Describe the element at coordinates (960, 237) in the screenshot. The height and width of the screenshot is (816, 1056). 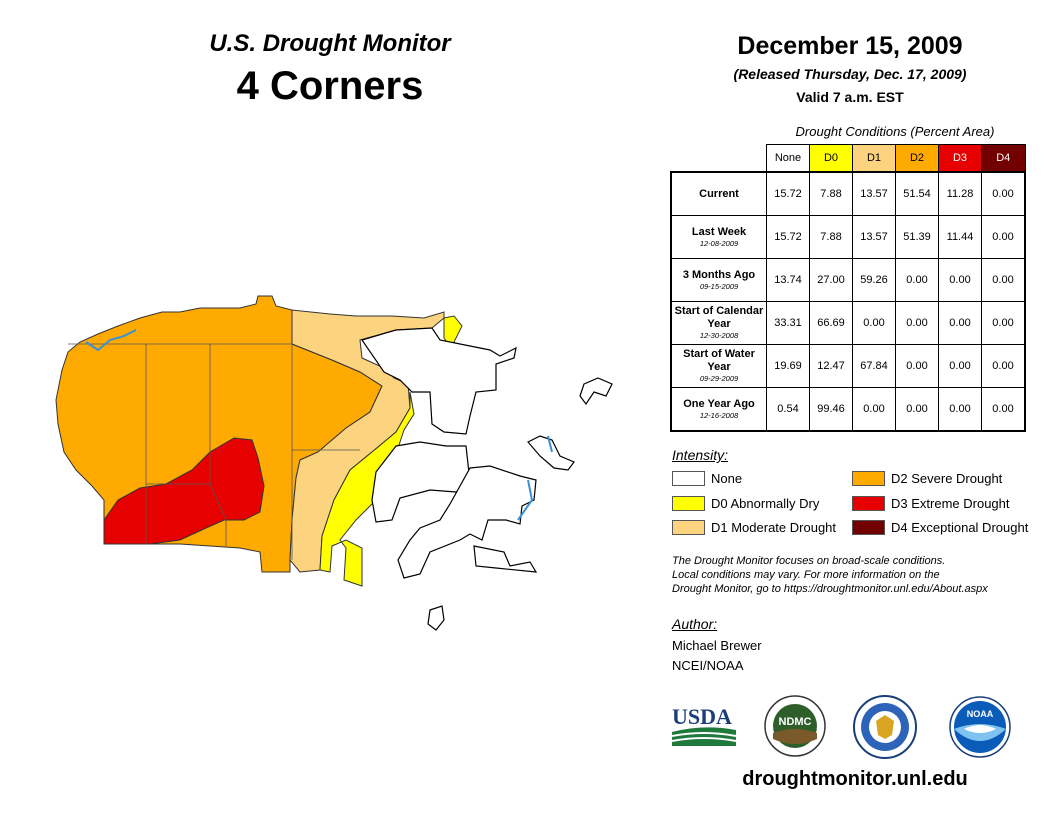
I see `table-cell: 11.44` at that location.